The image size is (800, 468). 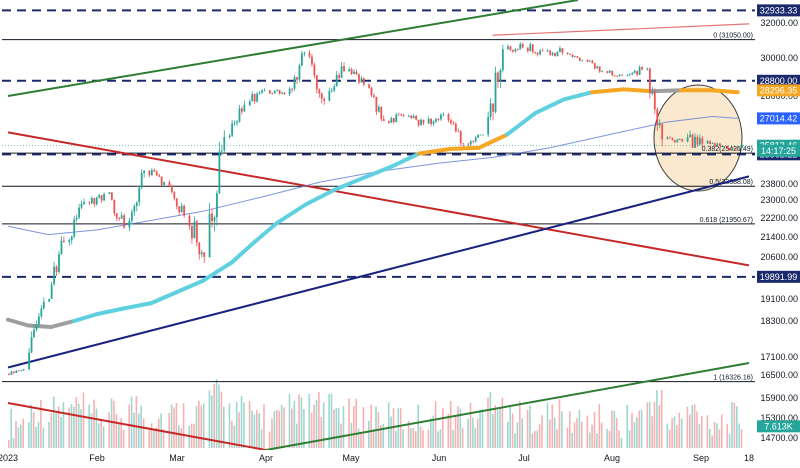 What do you see at coordinates (779, 200) in the screenshot?
I see `y-tick-label: 23000.00` at bounding box center [779, 200].